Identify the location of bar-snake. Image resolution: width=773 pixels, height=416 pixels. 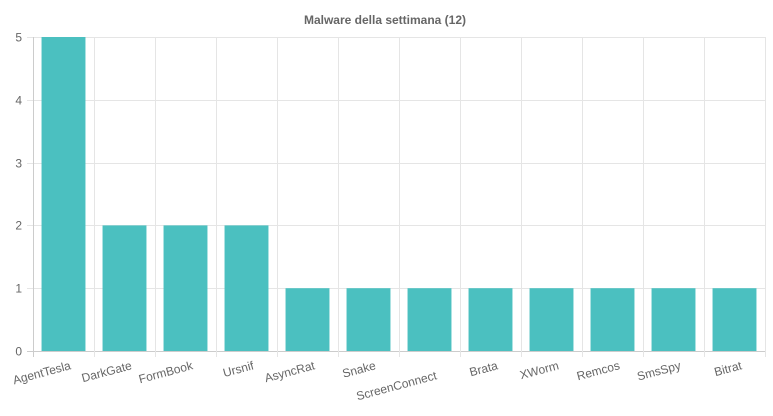
(368, 319).